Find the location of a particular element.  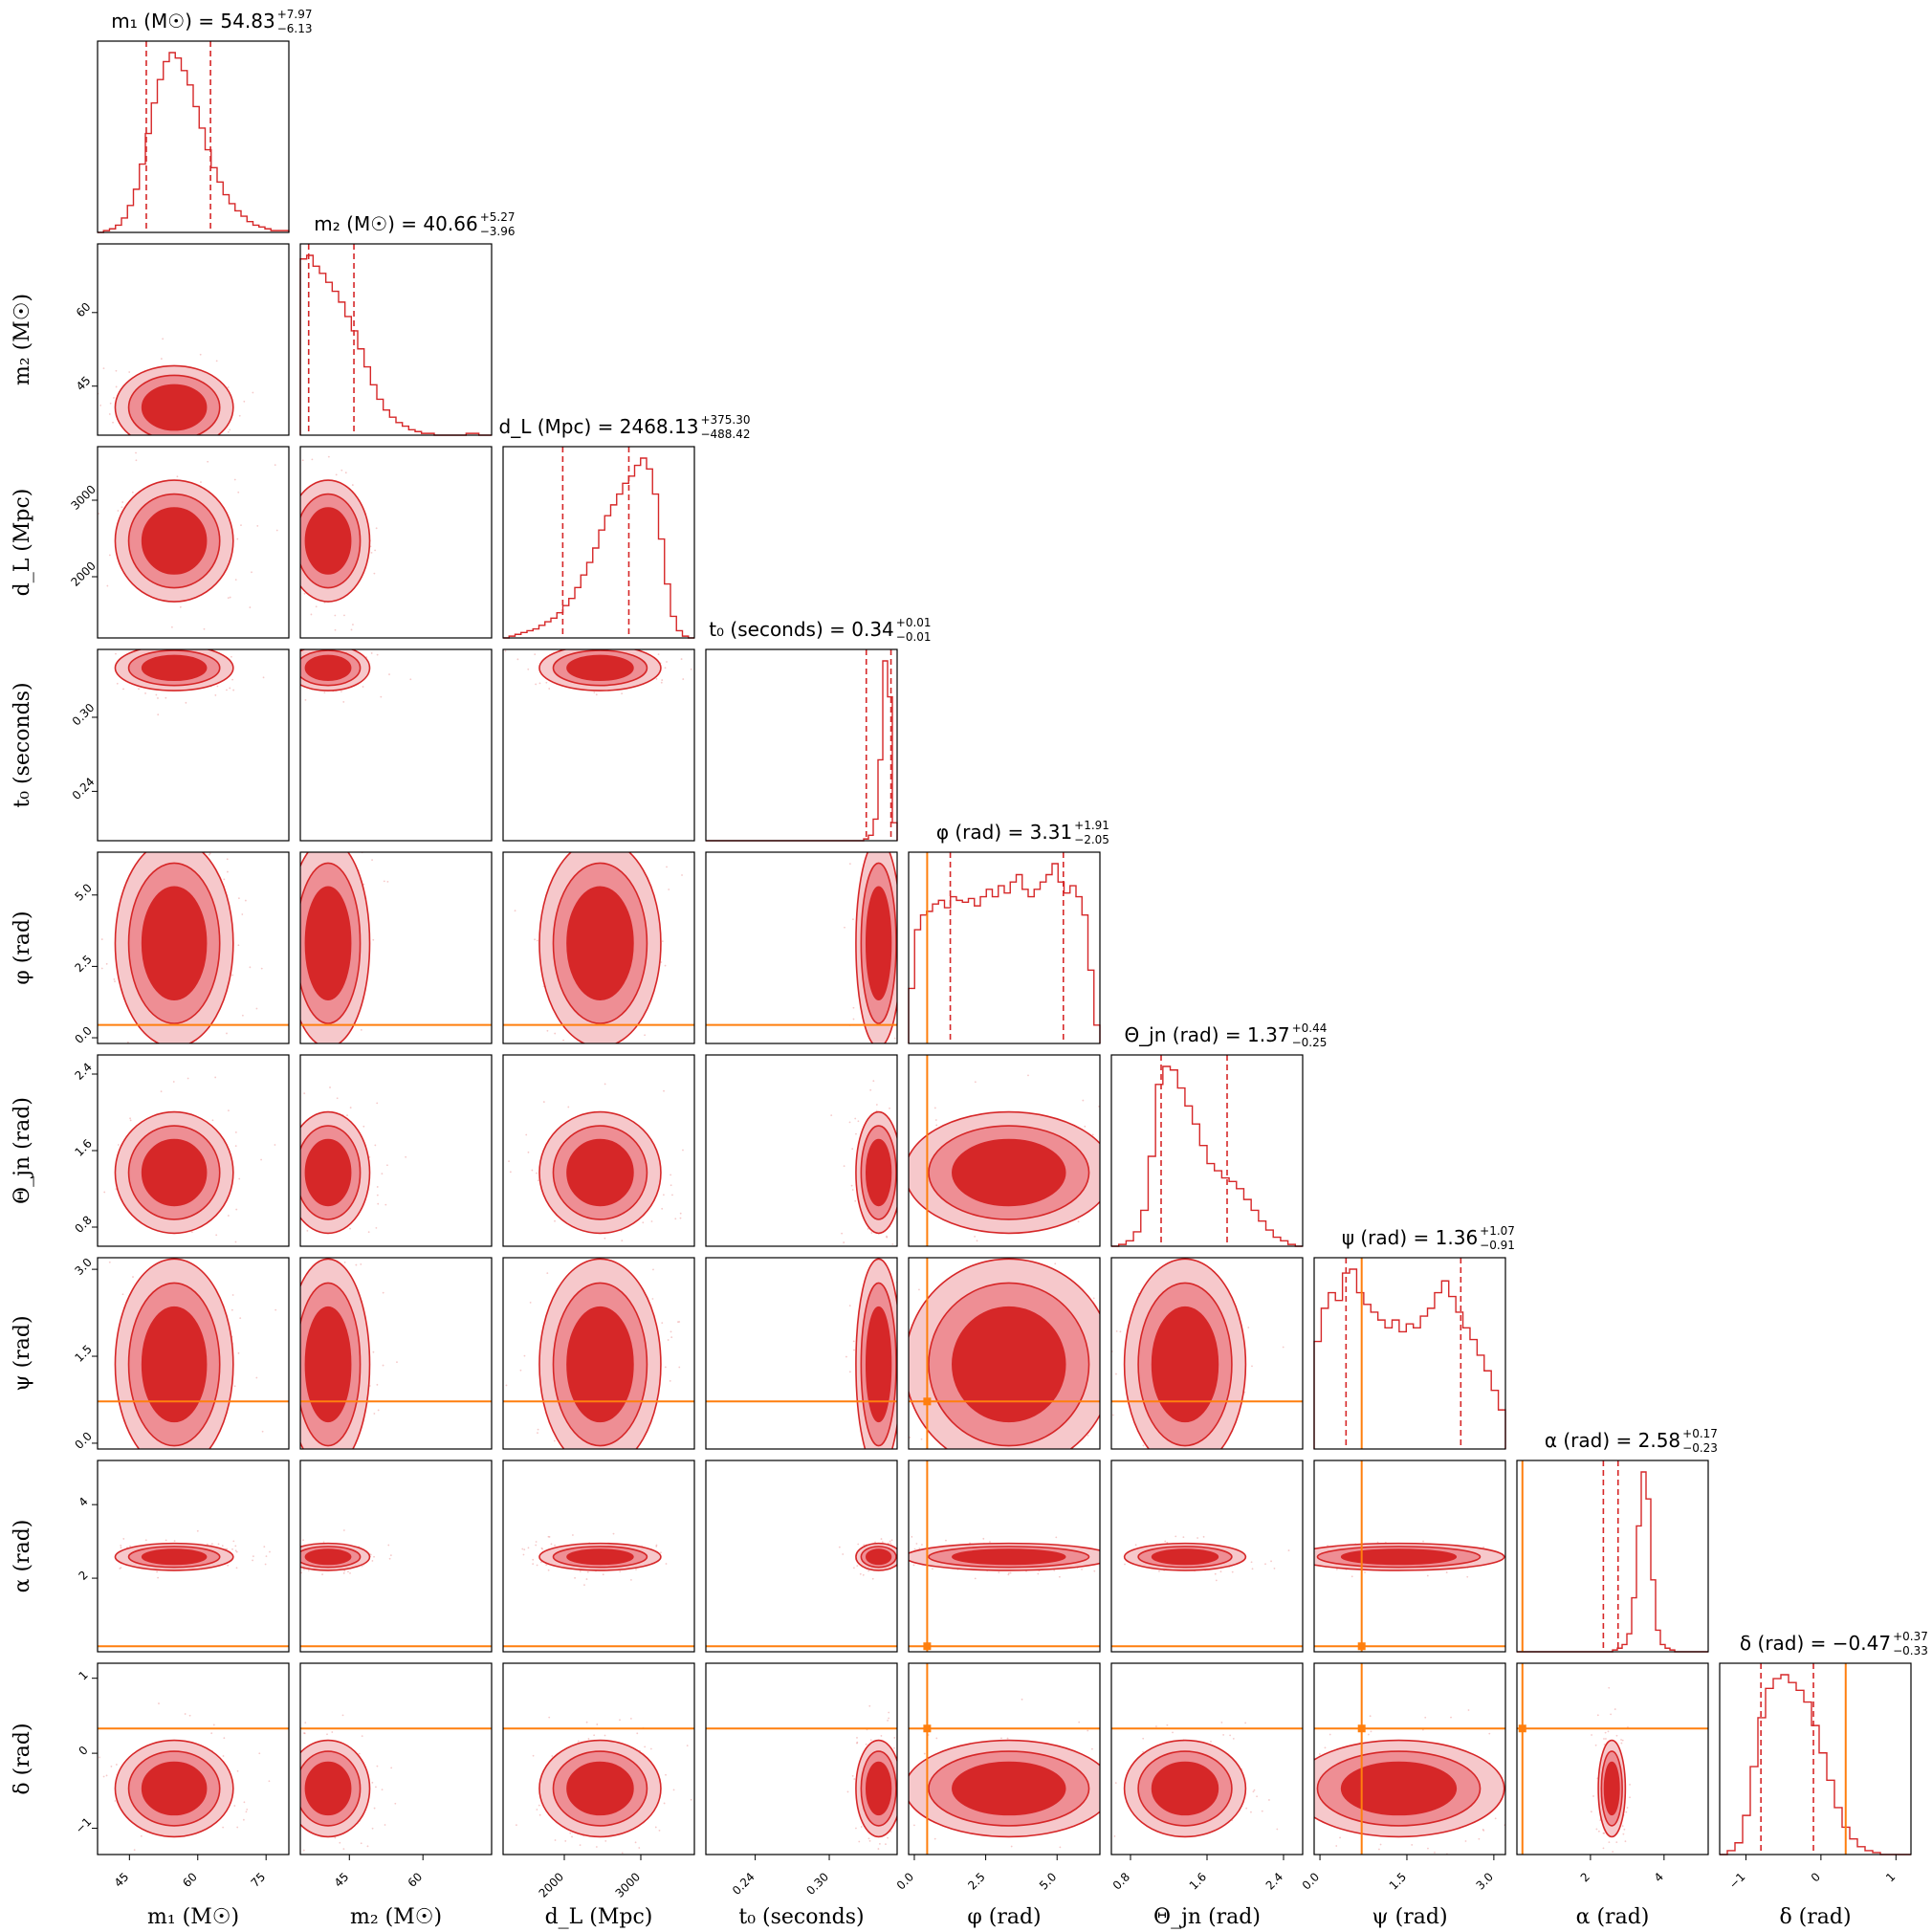

err-plus-m1: +7.97 is located at coordinates (295, 14).